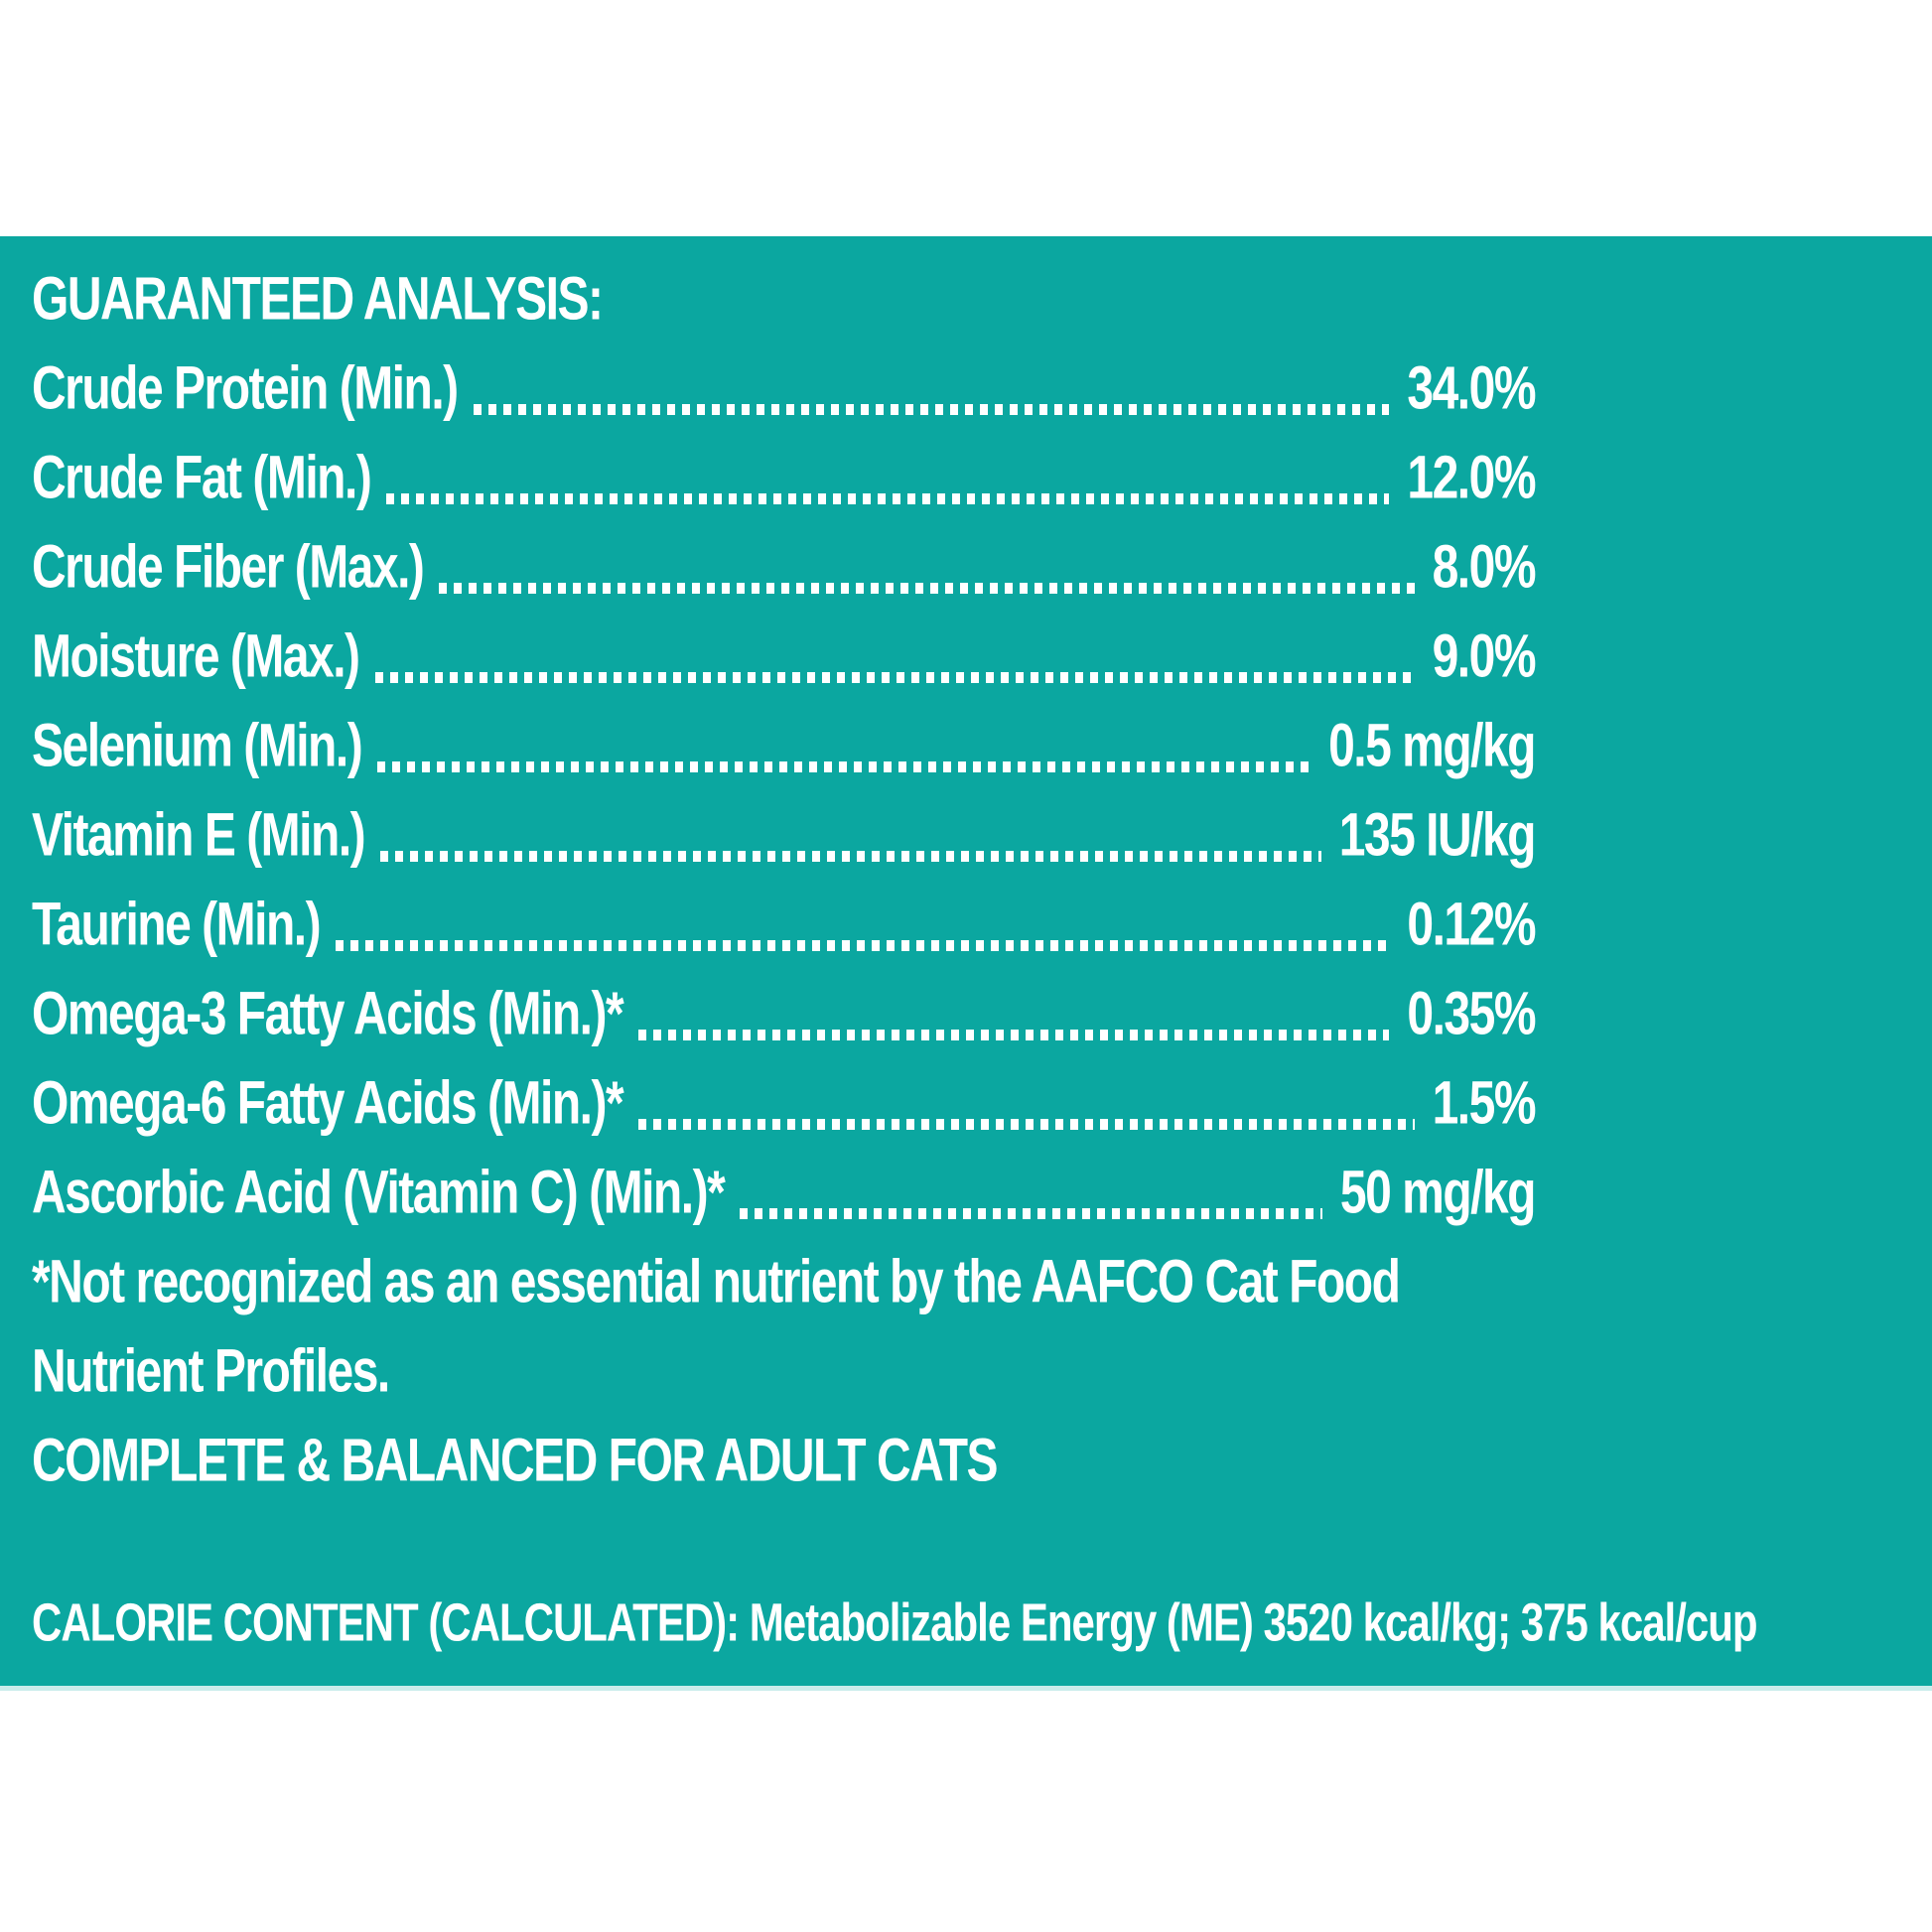 Image resolution: width=1932 pixels, height=1932 pixels. What do you see at coordinates (1485, 657) in the screenshot?
I see `nutrient-value: 9.0%` at bounding box center [1485, 657].